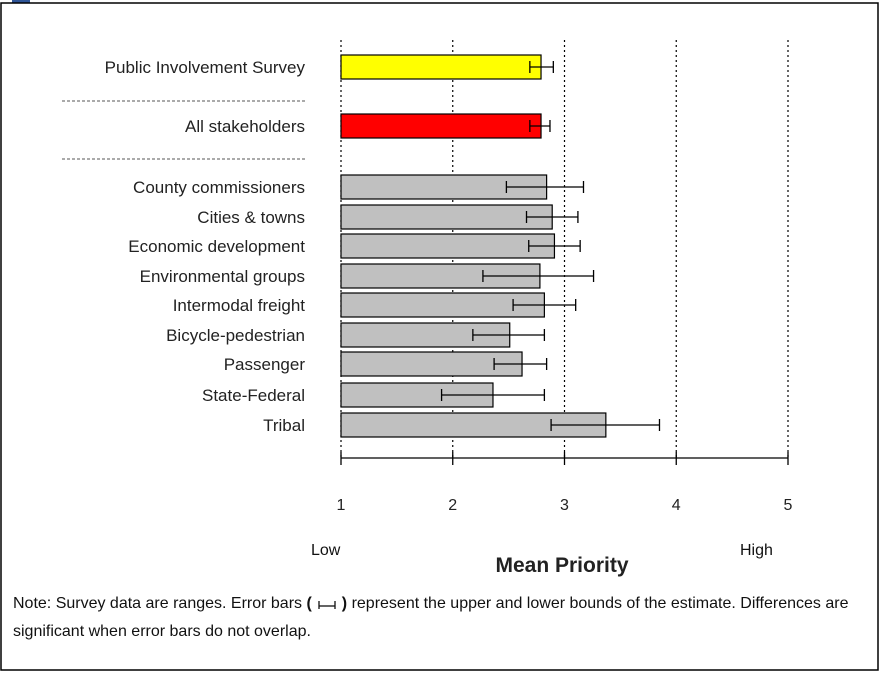 Image resolution: width=880 pixels, height=676 pixels. What do you see at coordinates (341, 505) in the screenshot?
I see `x-tick-label: 1` at bounding box center [341, 505].